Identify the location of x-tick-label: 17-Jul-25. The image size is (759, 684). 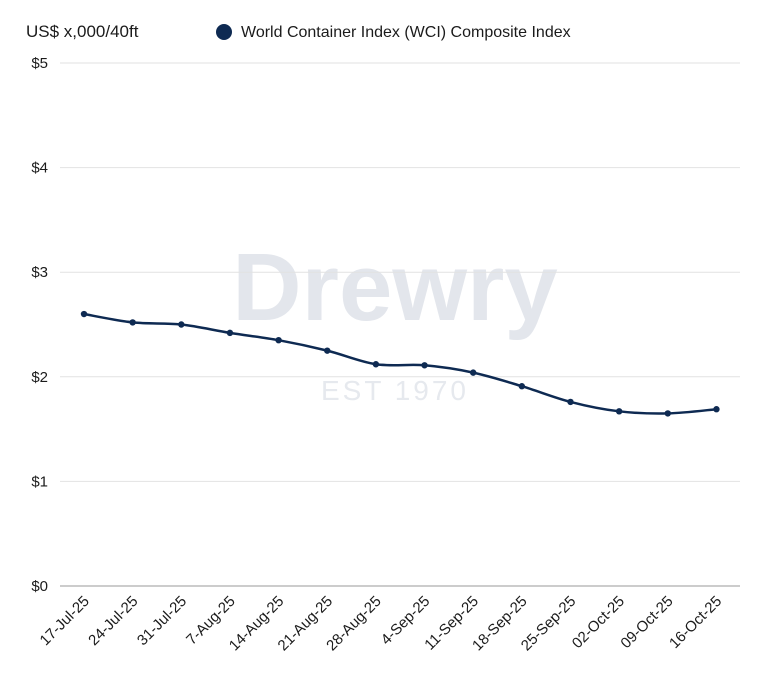
(65, 621).